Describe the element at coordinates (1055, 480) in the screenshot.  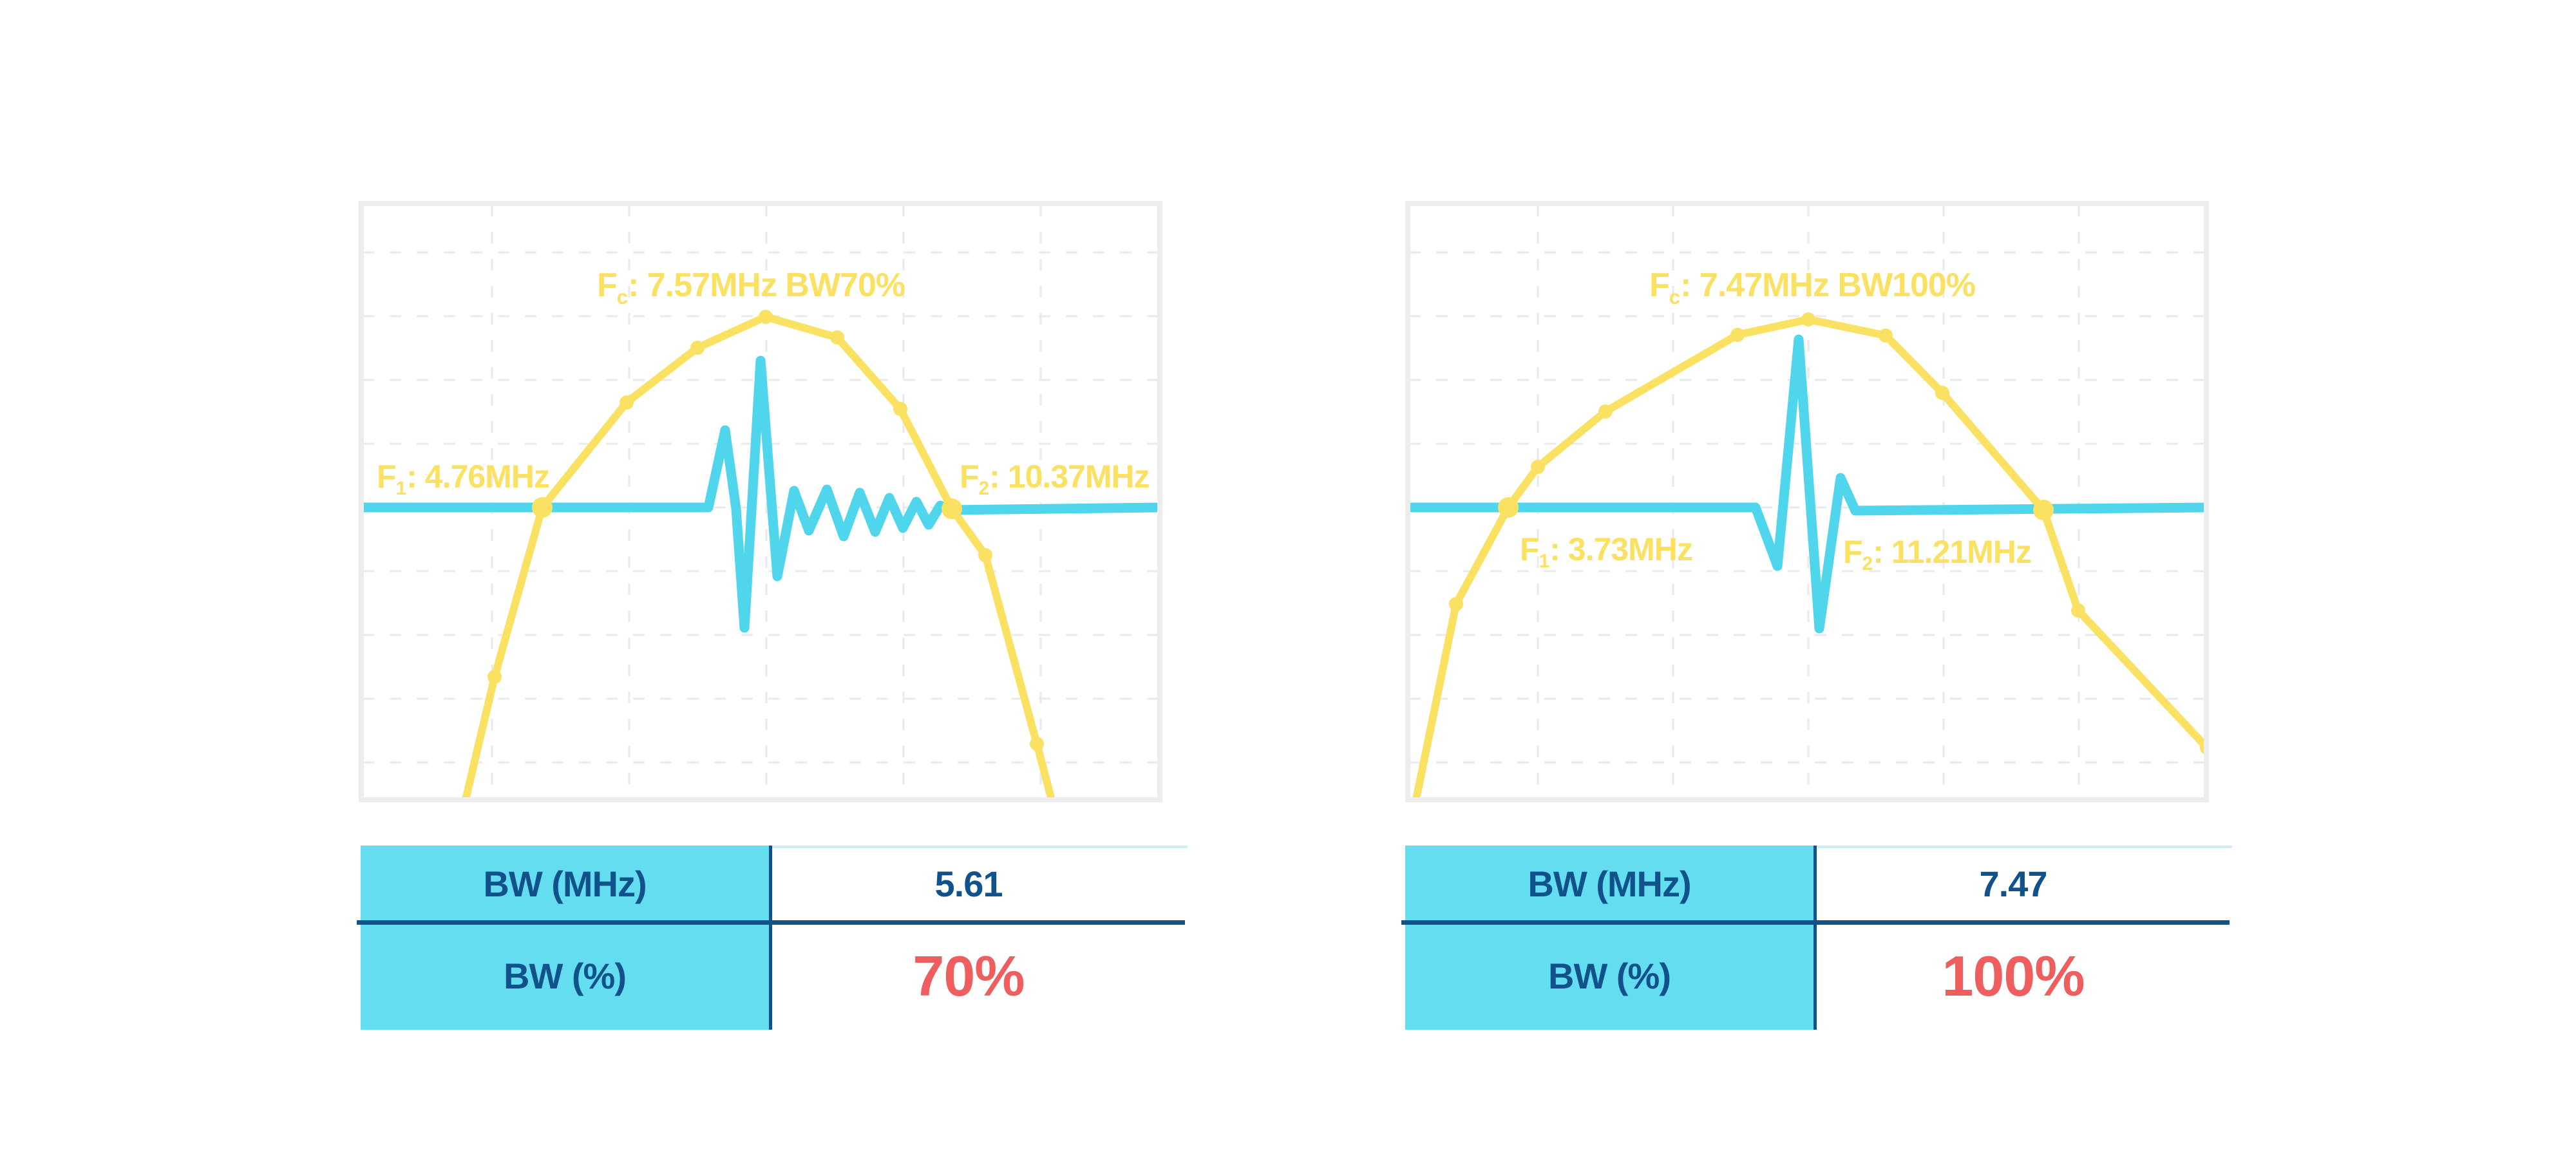
I see `f2-label: F2: 10.37MHz` at that location.